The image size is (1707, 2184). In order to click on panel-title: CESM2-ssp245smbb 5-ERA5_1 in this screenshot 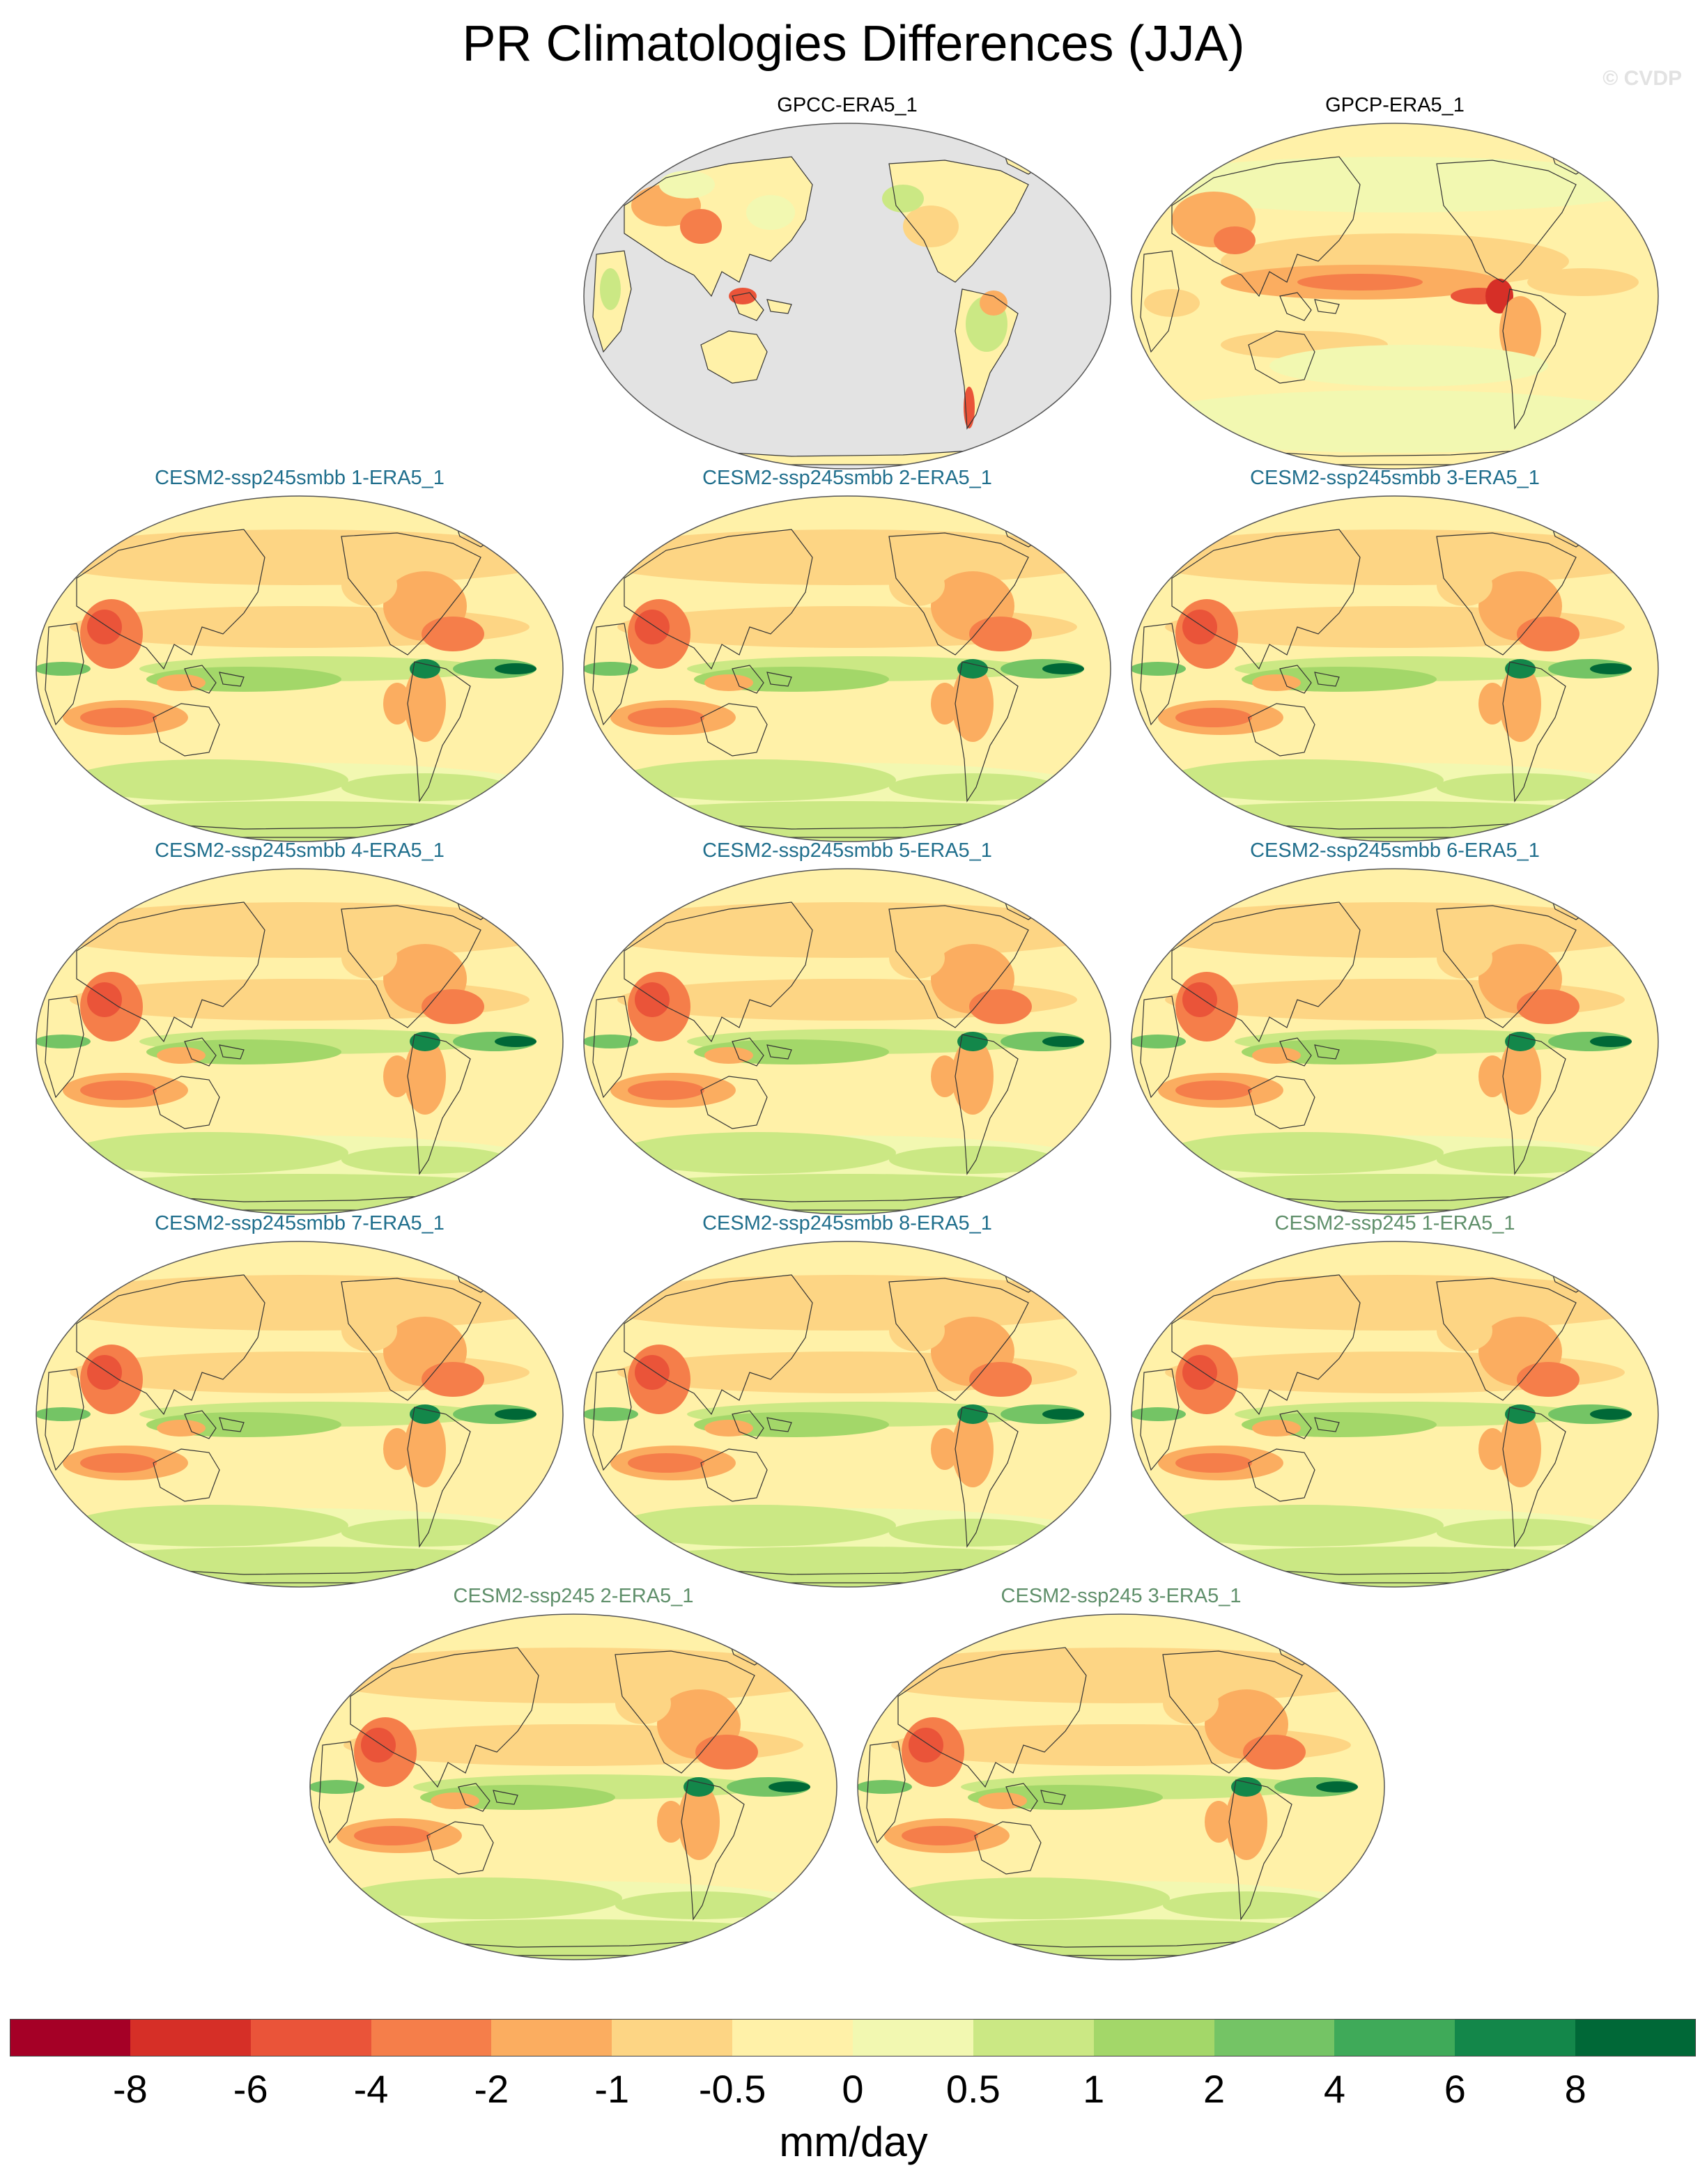, I will do `click(847, 850)`.